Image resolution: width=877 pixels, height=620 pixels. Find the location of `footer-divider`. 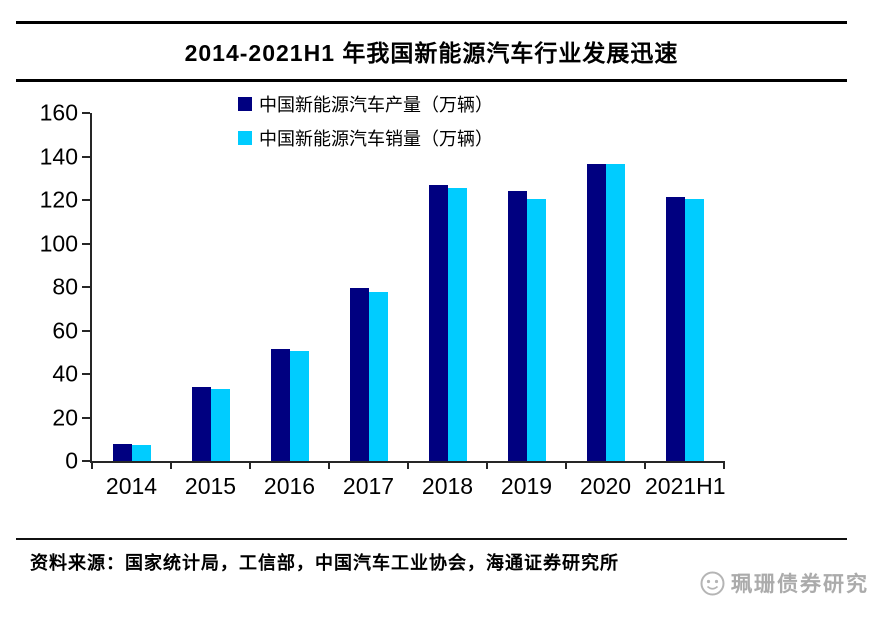

footer-divider is located at coordinates (431, 539).